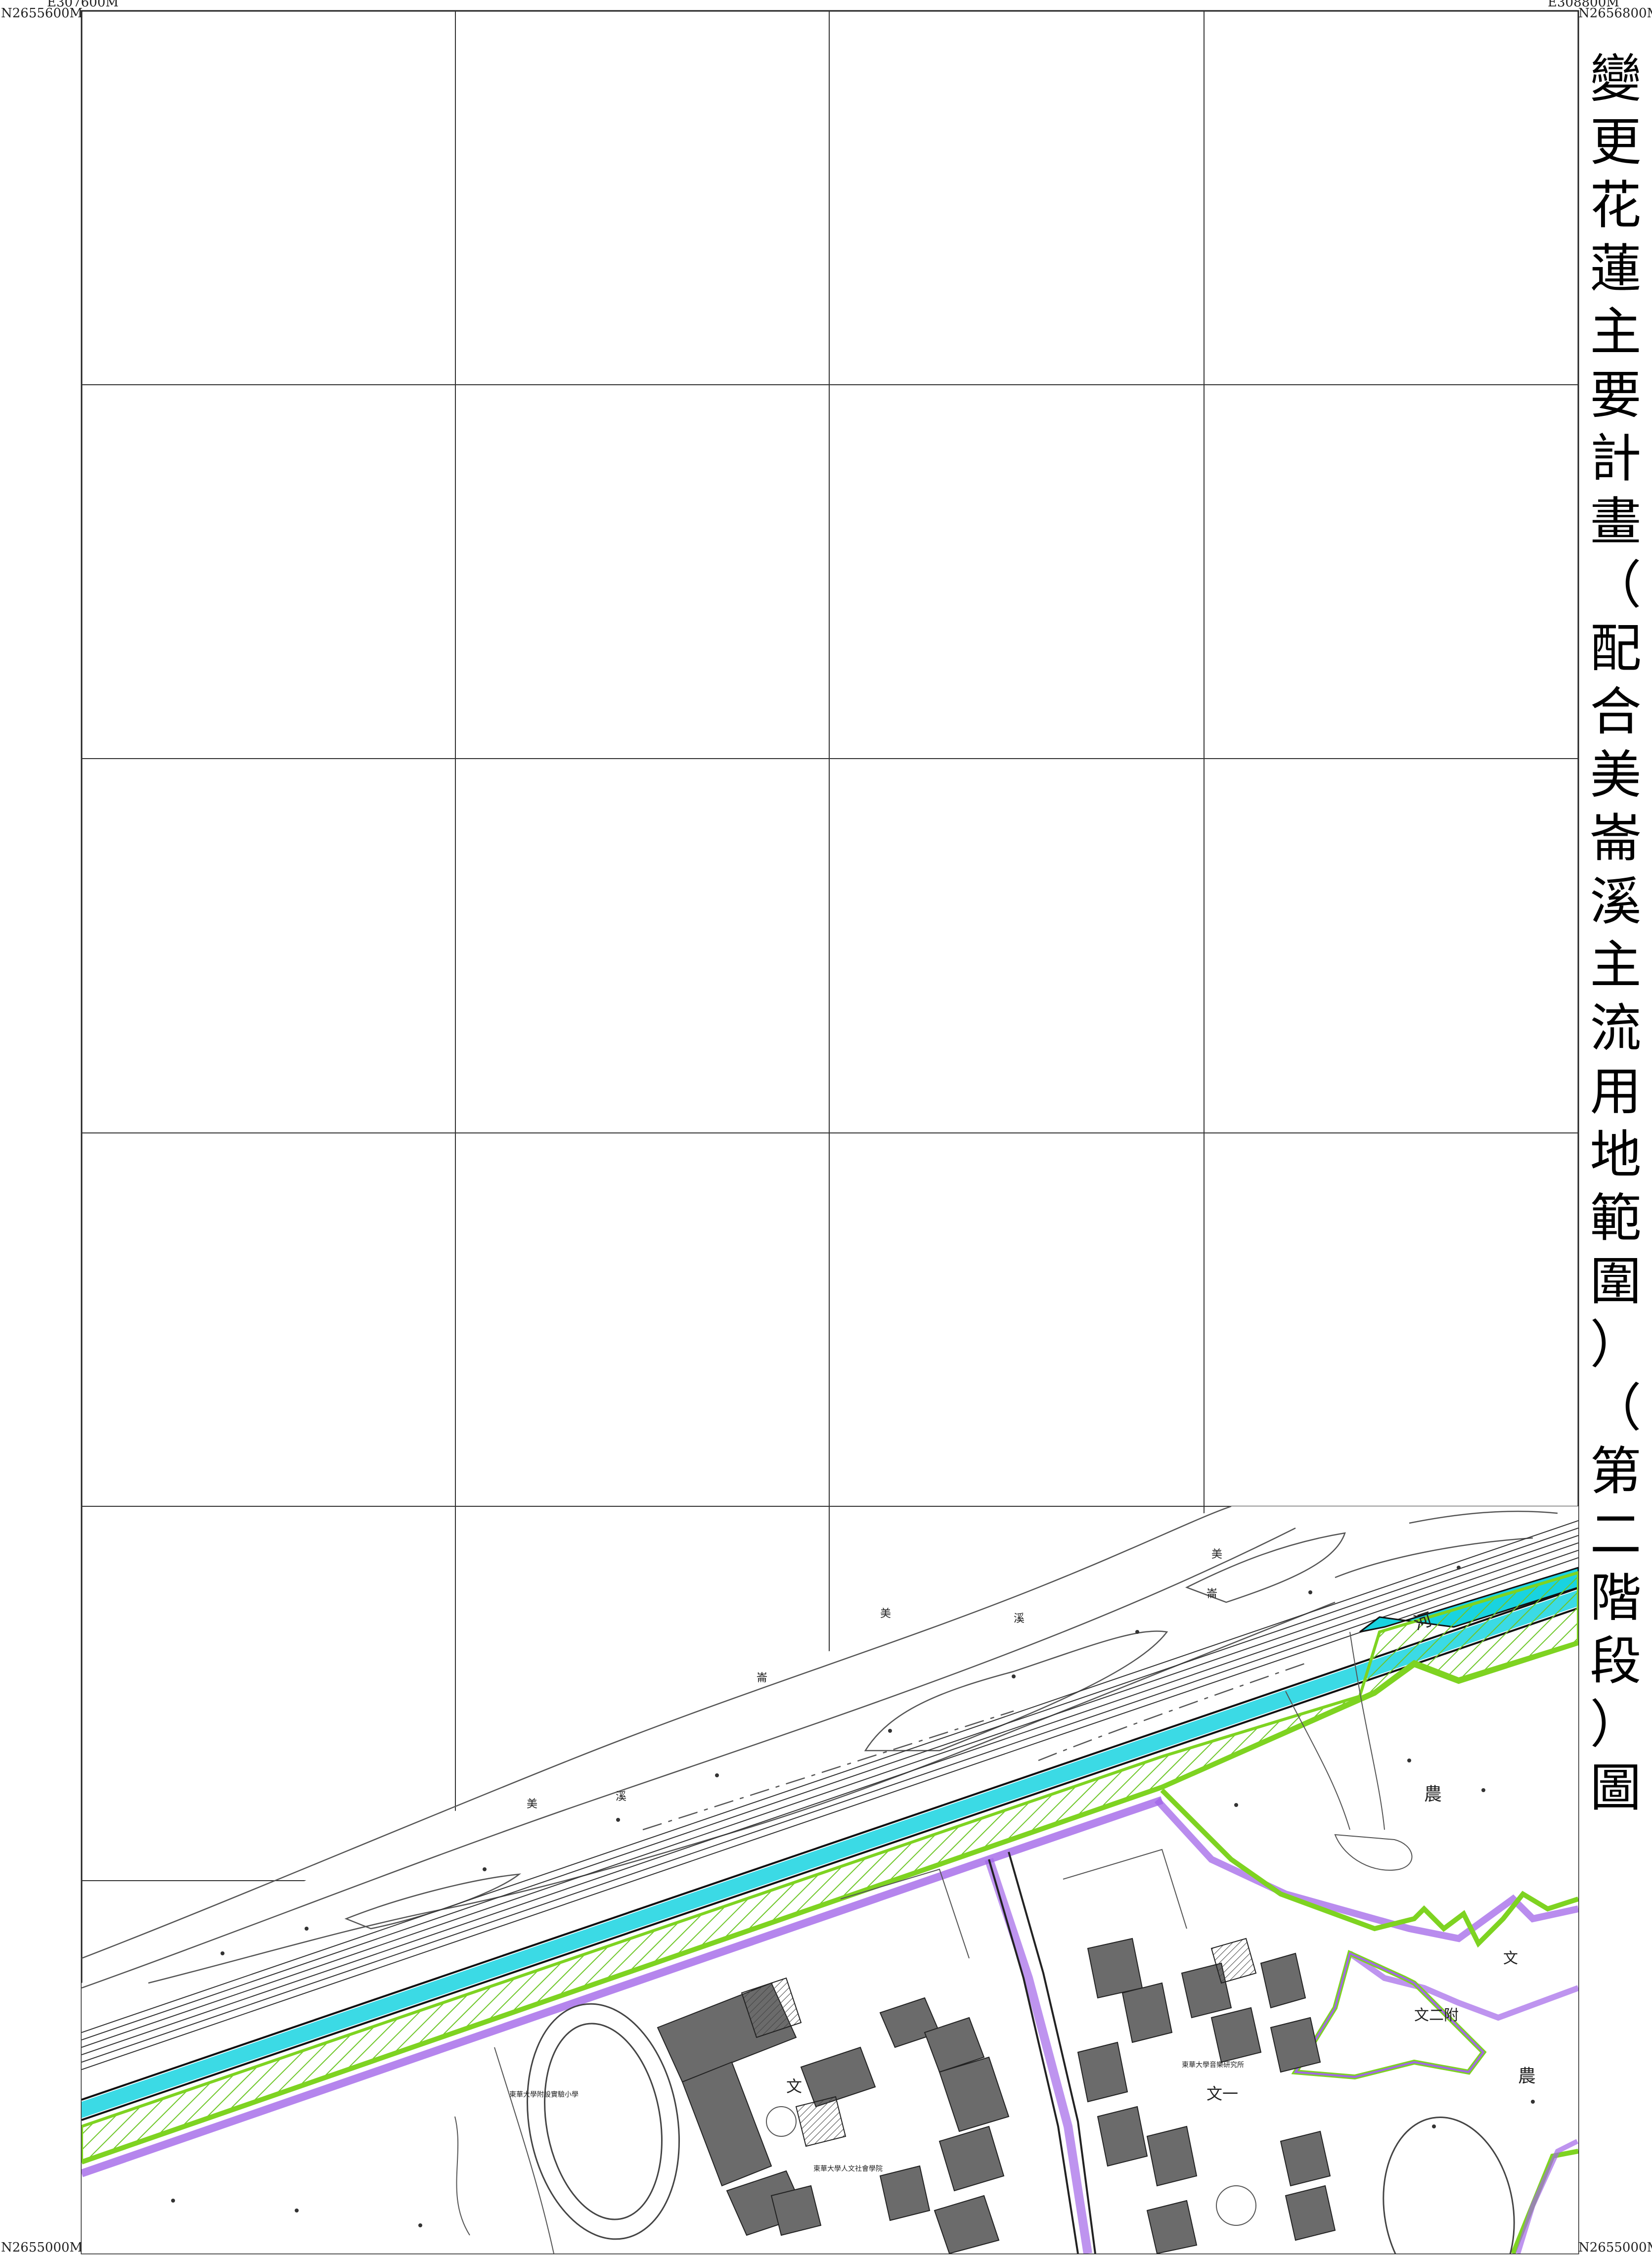 The image size is (1652, 2256). I want to click on title-char: 流, so click(1616, 1028).